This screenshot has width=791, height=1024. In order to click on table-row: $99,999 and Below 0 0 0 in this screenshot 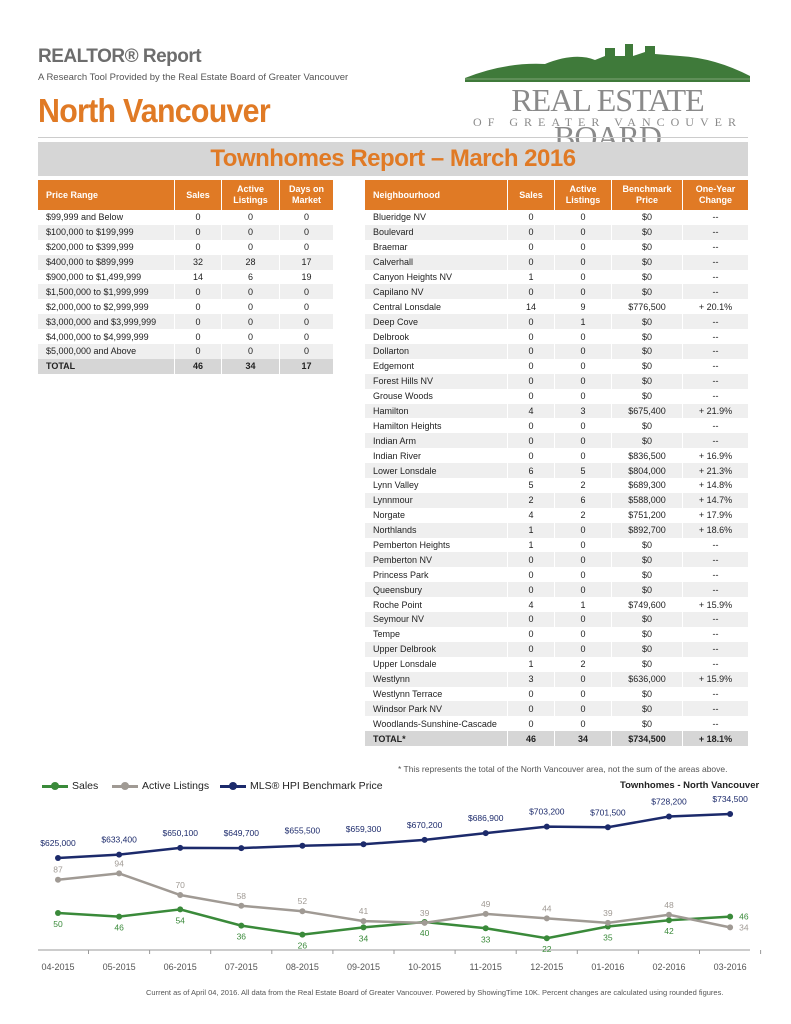, I will do `click(185, 217)`.